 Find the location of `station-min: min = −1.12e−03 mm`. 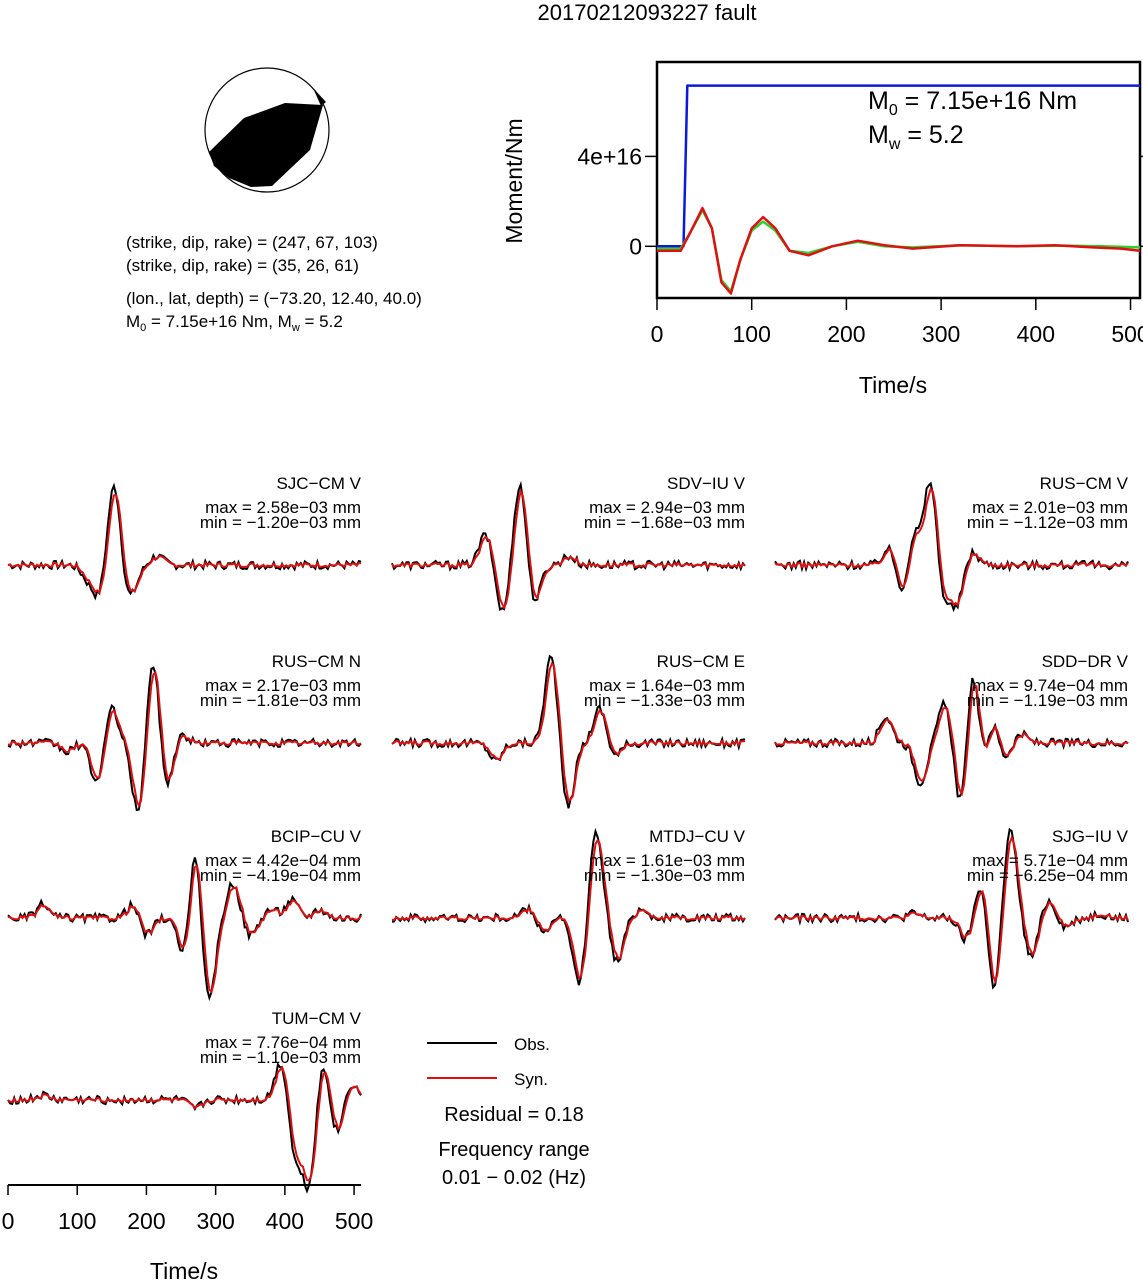

station-min: min = −1.12e−03 mm is located at coordinates (1047, 522).